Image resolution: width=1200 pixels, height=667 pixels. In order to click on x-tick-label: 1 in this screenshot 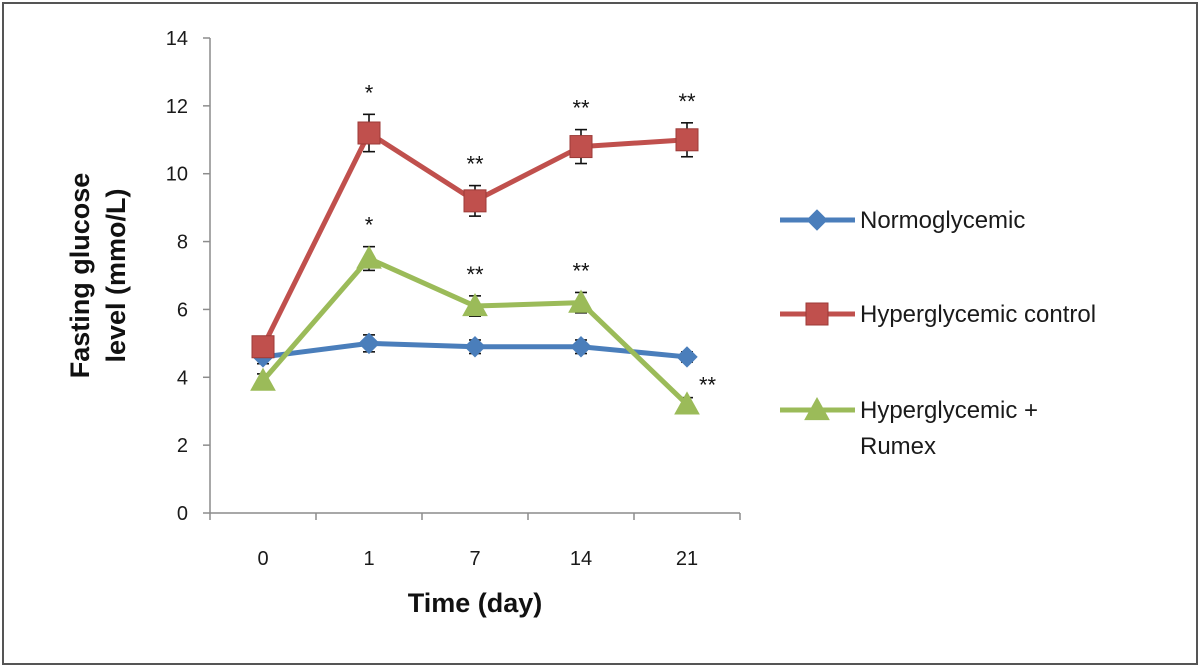, I will do `click(368, 559)`.